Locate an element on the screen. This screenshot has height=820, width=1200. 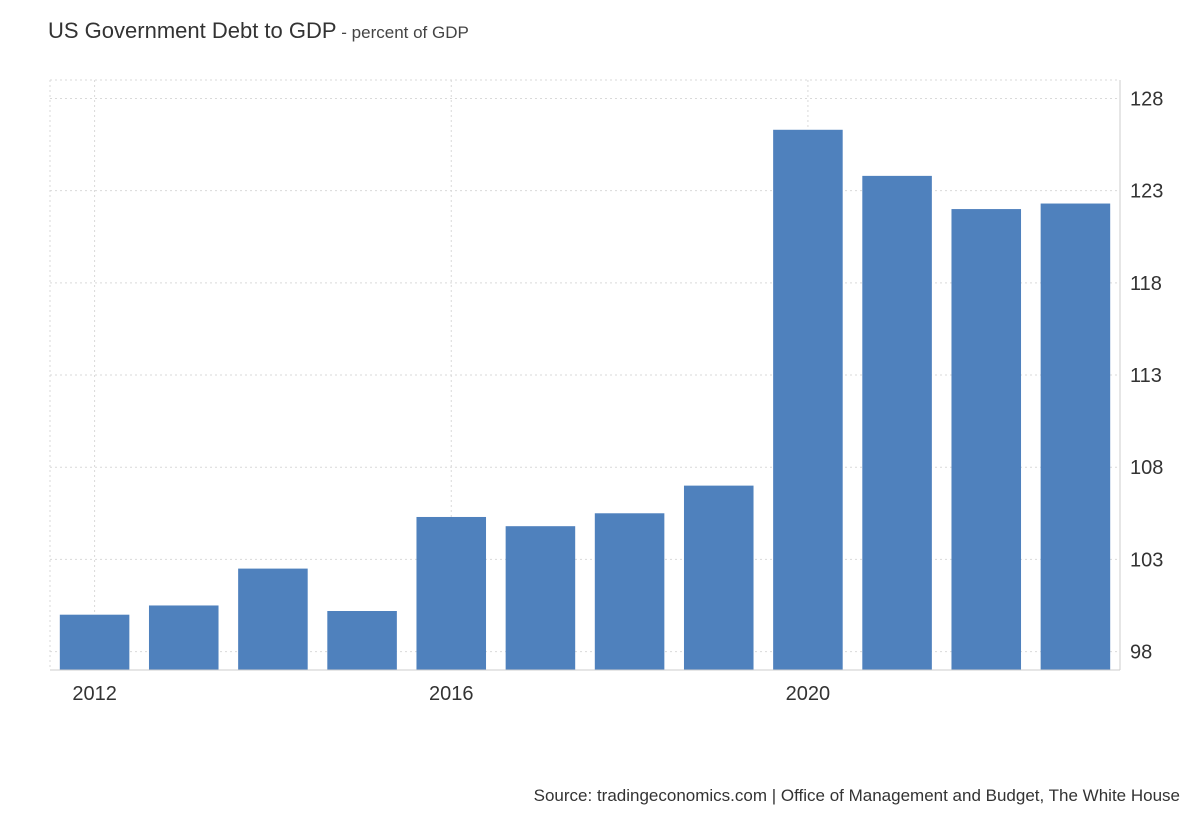
chart-subtitle: percent of GDP is located at coordinates (410, 32).